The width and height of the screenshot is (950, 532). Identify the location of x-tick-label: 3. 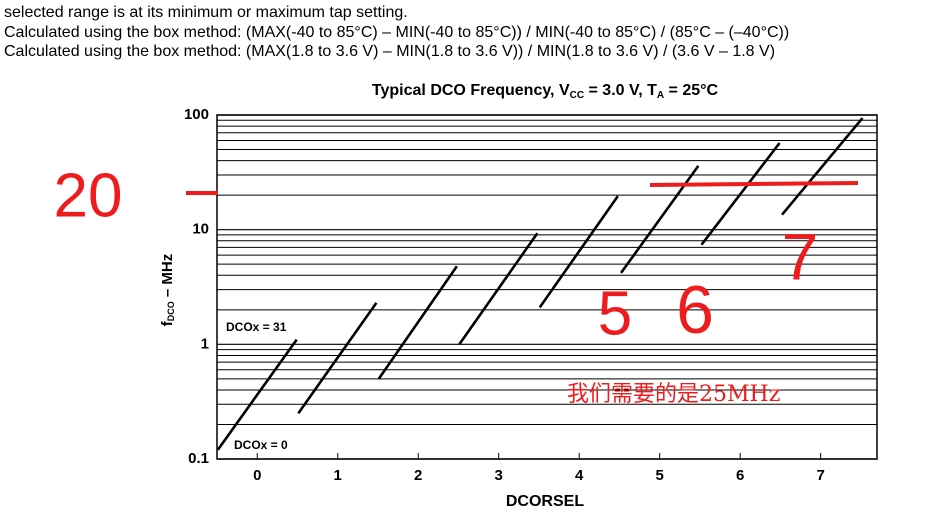
(499, 475).